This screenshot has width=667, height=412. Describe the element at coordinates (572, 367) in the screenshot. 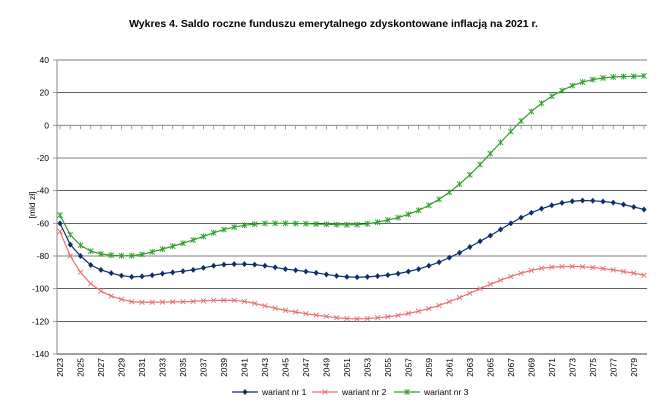

I see `x-tick-label: 2073` at that location.